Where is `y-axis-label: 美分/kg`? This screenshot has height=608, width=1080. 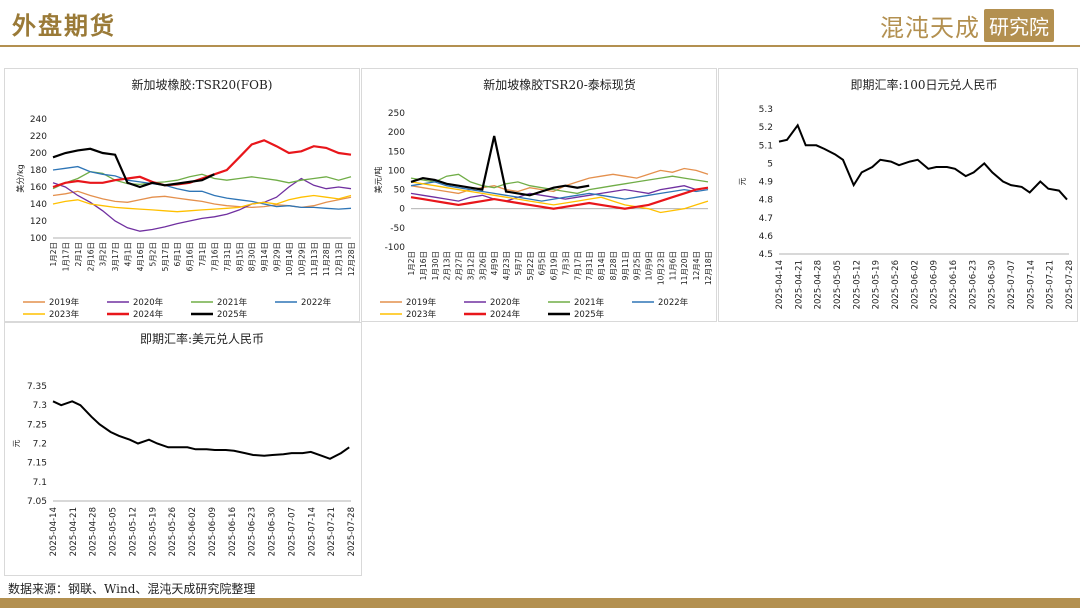 y-axis-label: 美分/kg is located at coordinates (20, 178).